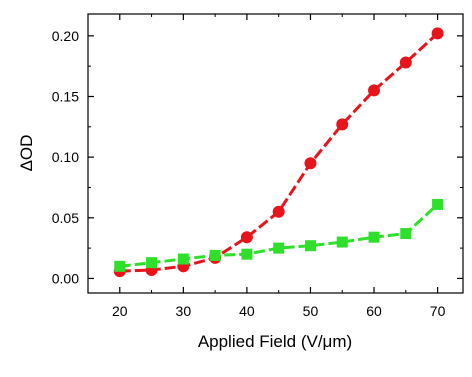  What do you see at coordinates (311, 311) in the screenshot?
I see `x-tick-label: 50` at bounding box center [311, 311].